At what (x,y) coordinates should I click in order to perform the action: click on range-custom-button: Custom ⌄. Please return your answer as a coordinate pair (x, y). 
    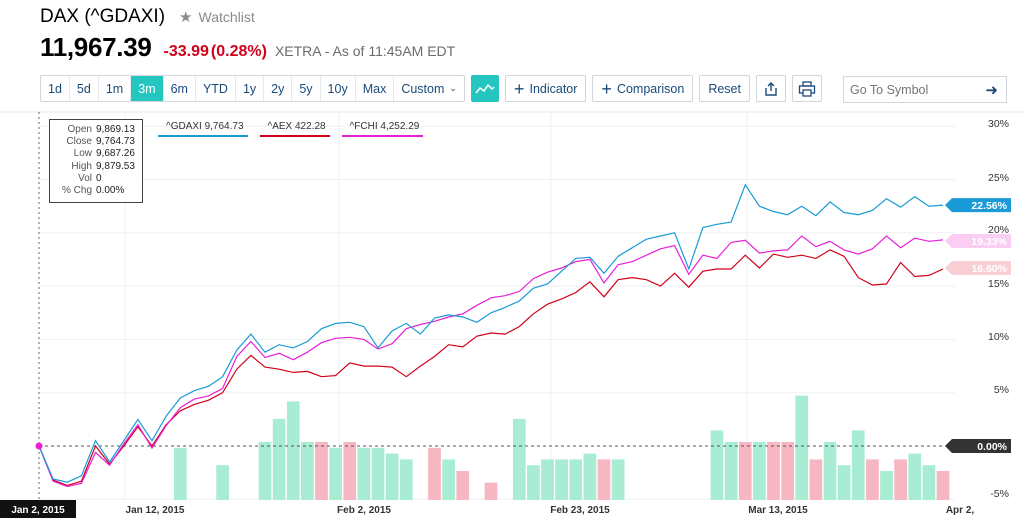
    Looking at the image, I should click on (429, 88).